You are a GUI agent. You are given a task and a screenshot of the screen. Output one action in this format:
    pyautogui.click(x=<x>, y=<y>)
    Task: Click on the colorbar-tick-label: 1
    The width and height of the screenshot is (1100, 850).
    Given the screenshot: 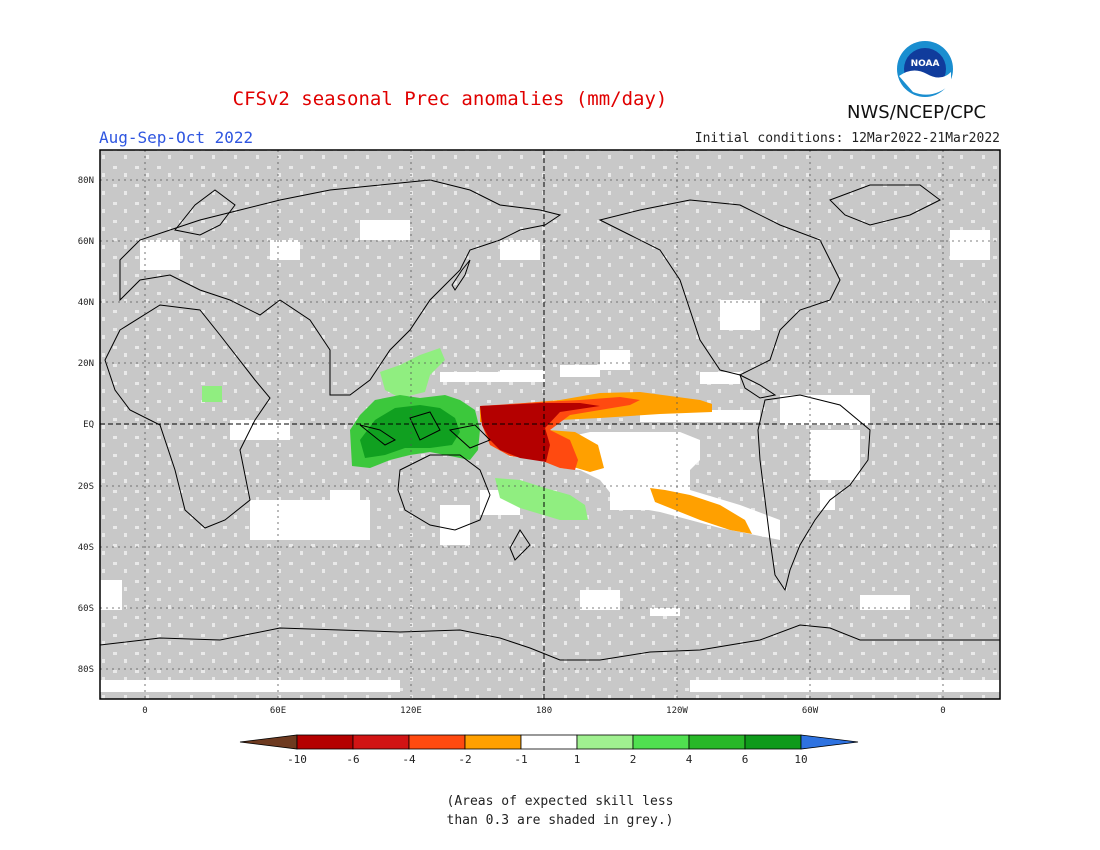 What is the action you would take?
    pyautogui.click(x=577, y=759)
    